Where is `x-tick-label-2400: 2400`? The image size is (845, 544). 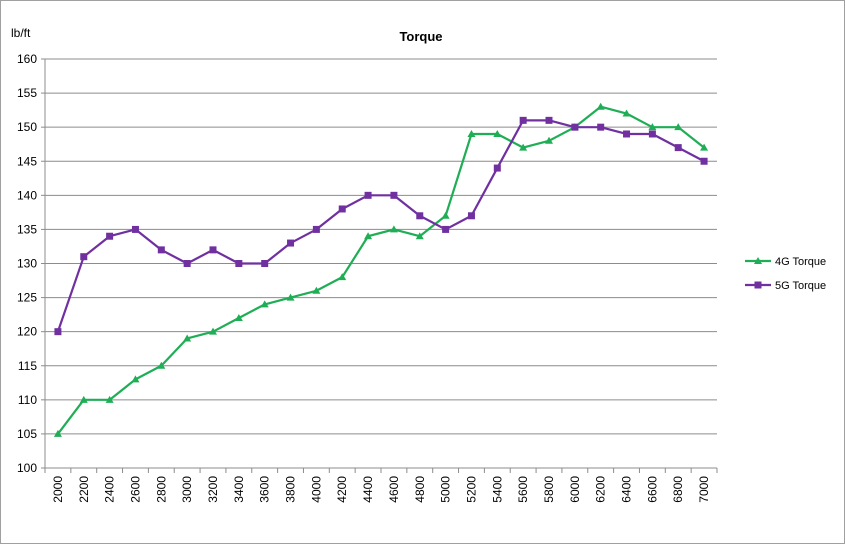
x-tick-label-2400: 2400 is located at coordinates (110, 489).